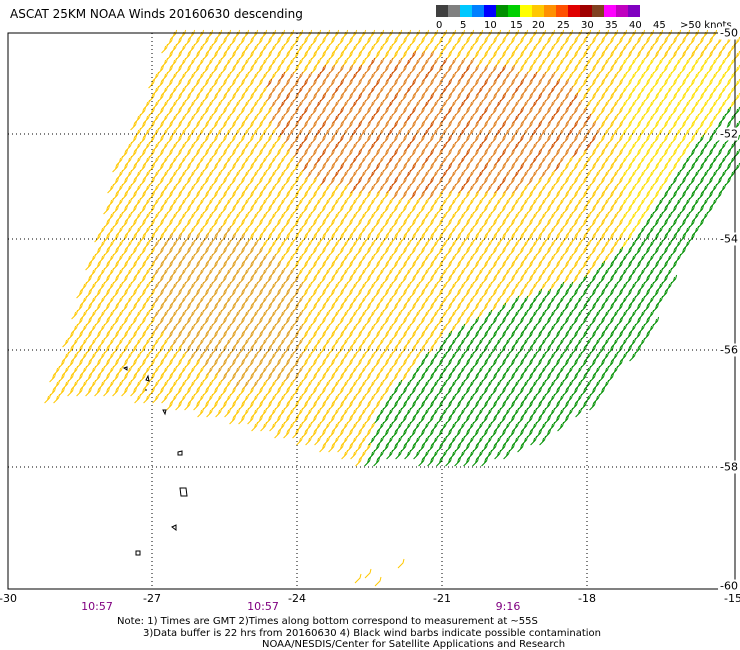 This screenshot has width=740, height=650. I want to click on y-tick-label: -56, so click(728, 350).